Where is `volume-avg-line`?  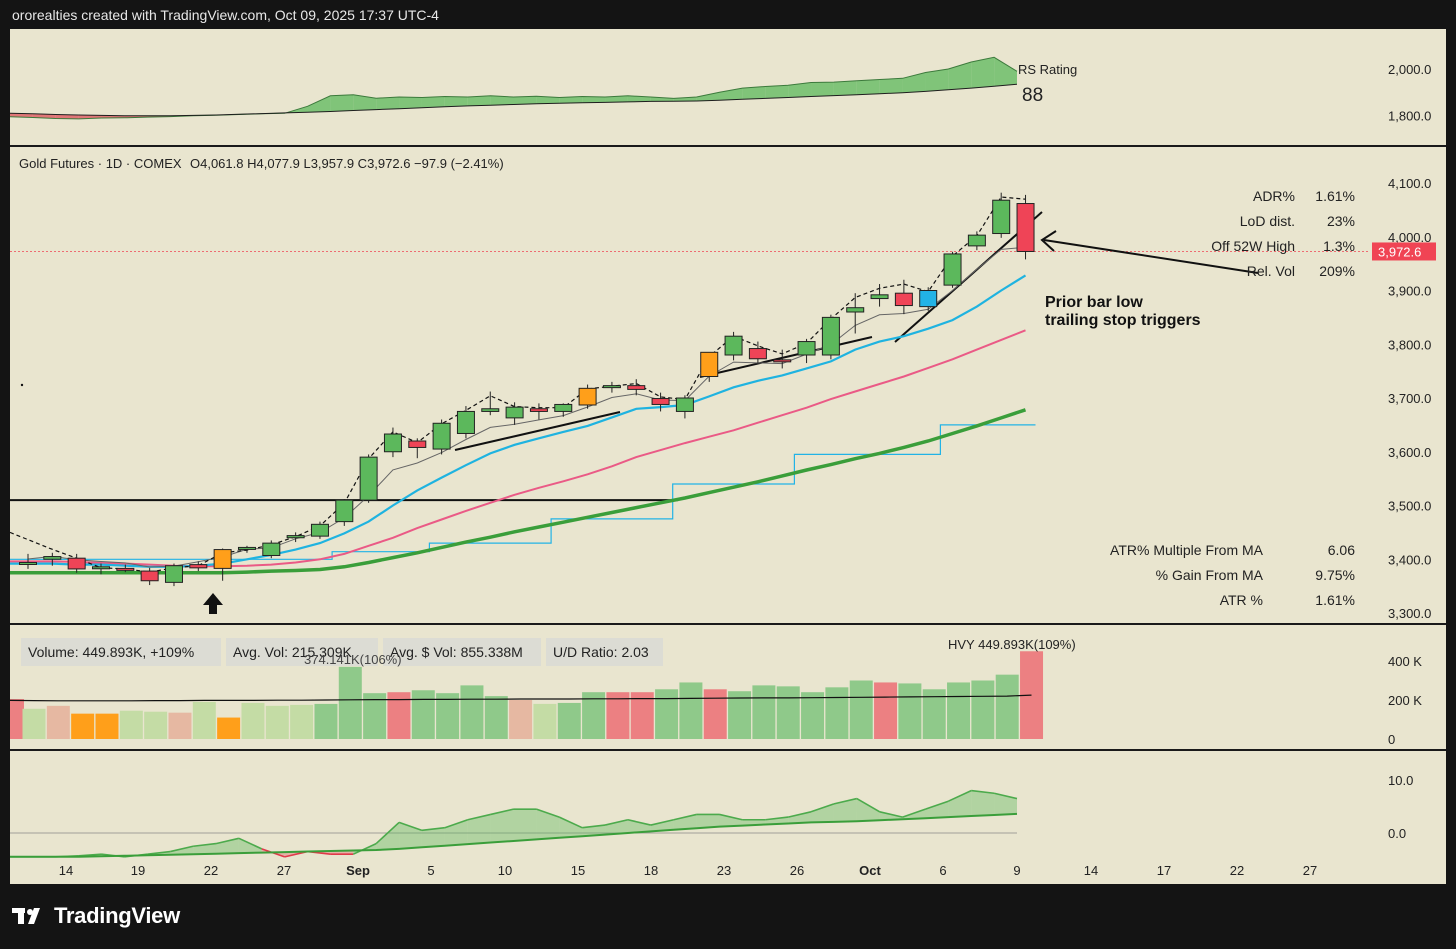 volume-avg-line is located at coordinates (521, 698).